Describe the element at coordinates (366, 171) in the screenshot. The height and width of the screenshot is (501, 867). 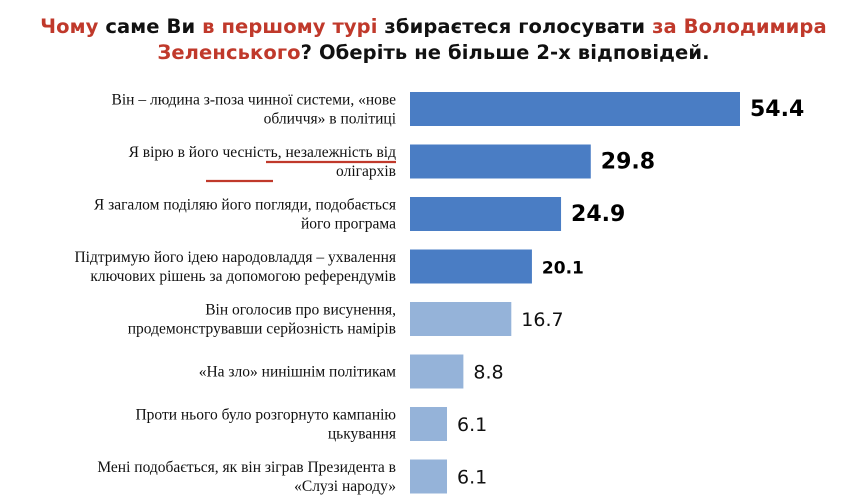
I see `category-label-2-line-2: олігархів` at that location.